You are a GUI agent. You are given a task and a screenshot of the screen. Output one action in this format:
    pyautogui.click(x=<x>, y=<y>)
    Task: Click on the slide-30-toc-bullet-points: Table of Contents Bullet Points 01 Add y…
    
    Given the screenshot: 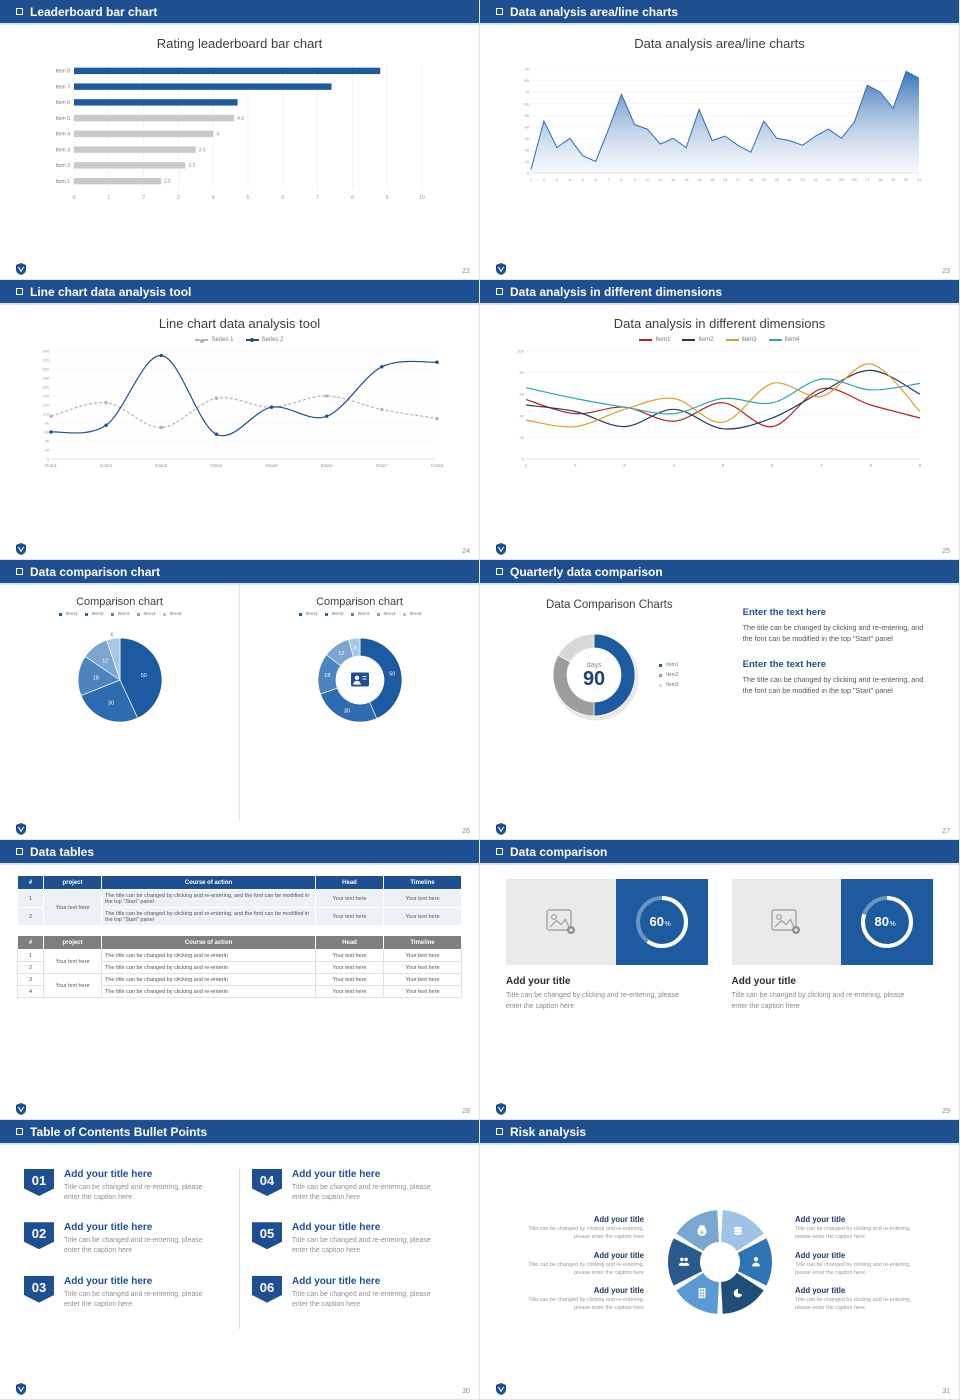 What is the action you would take?
    pyautogui.click(x=240, y=1260)
    